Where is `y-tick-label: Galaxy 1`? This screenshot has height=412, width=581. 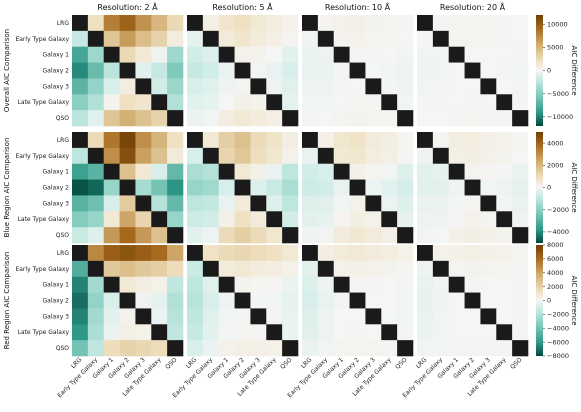 y-tick-label: Galaxy 1 is located at coordinates (56, 55).